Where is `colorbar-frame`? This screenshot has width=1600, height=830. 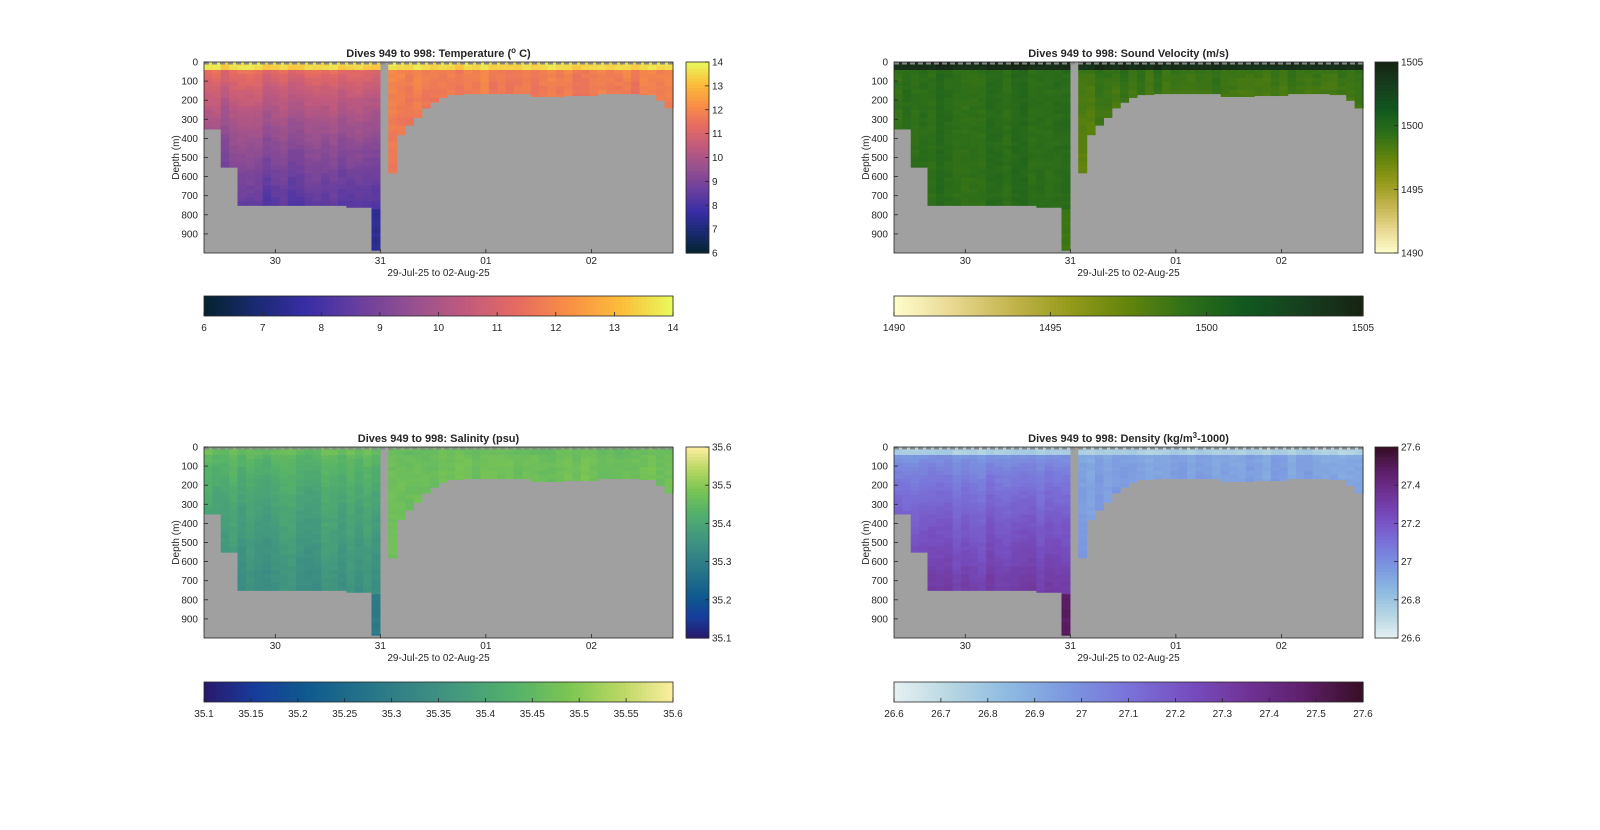 colorbar-frame is located at coordinates (1128, 306).